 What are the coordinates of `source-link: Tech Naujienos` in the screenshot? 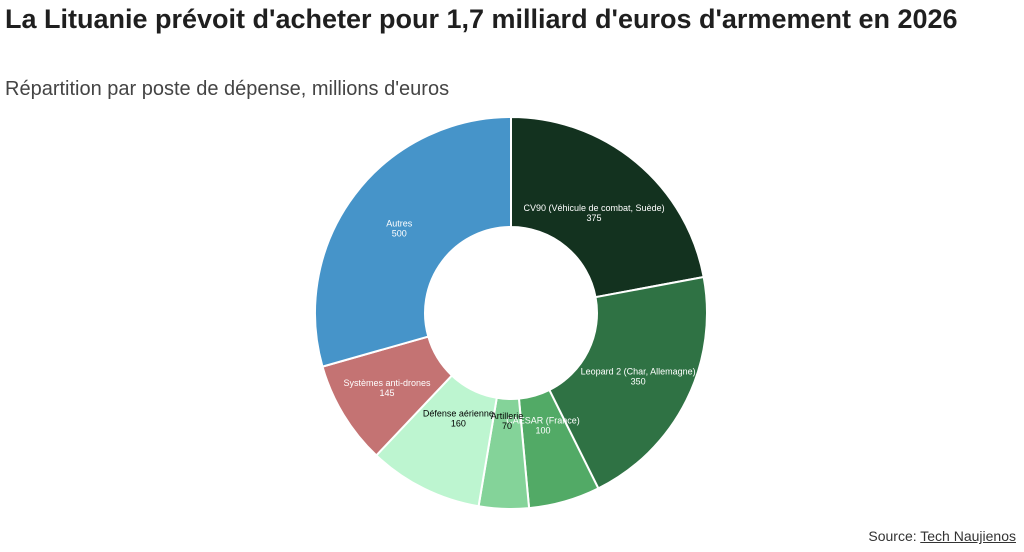 It's located at (968, 536).